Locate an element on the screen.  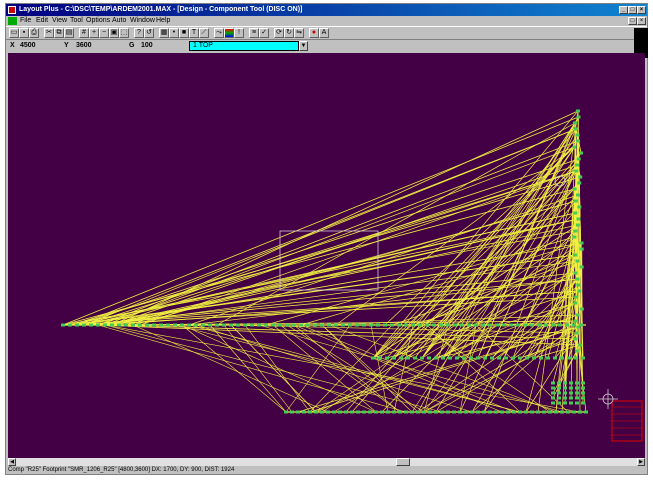
menu-auto: Auto is located at coordinates (119, 20).